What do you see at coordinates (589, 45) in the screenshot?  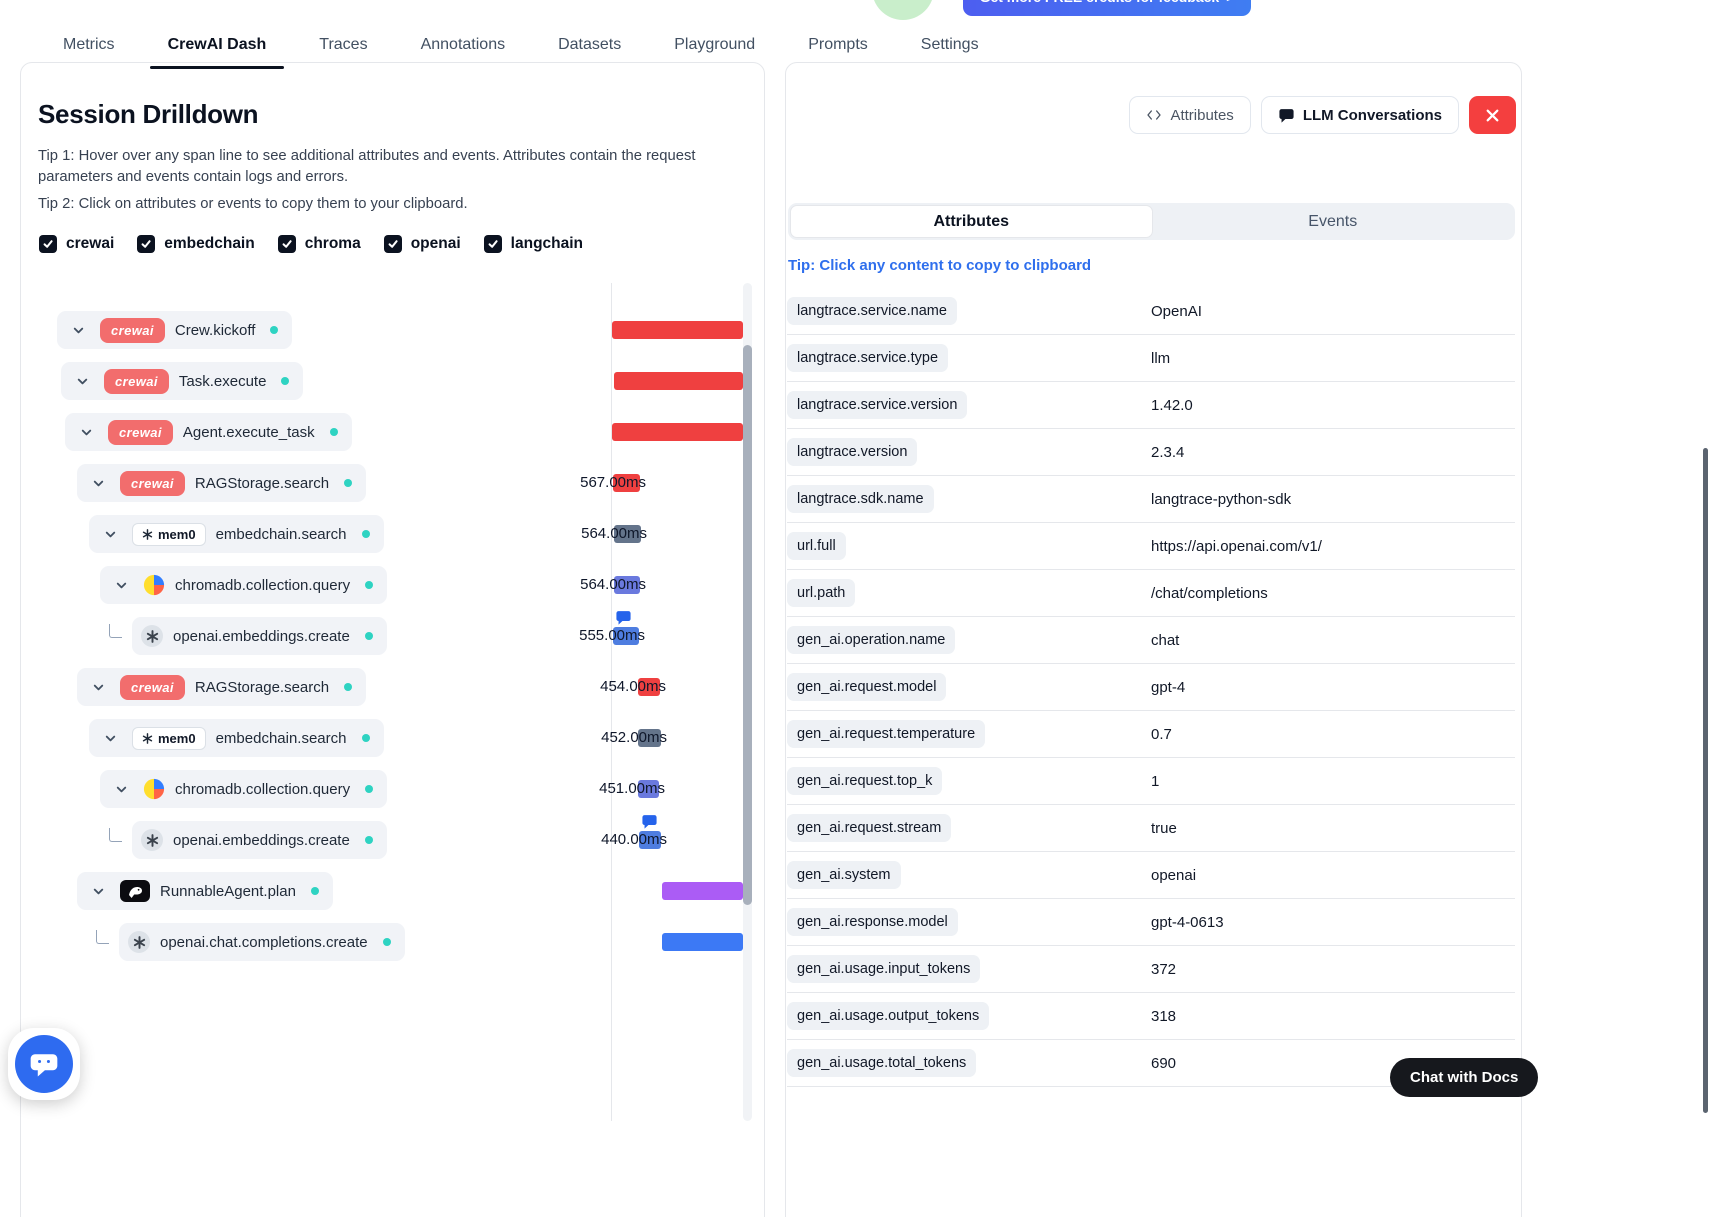 I see `nav-tab-datasets: Datasets` at bounding box center [589, 45].